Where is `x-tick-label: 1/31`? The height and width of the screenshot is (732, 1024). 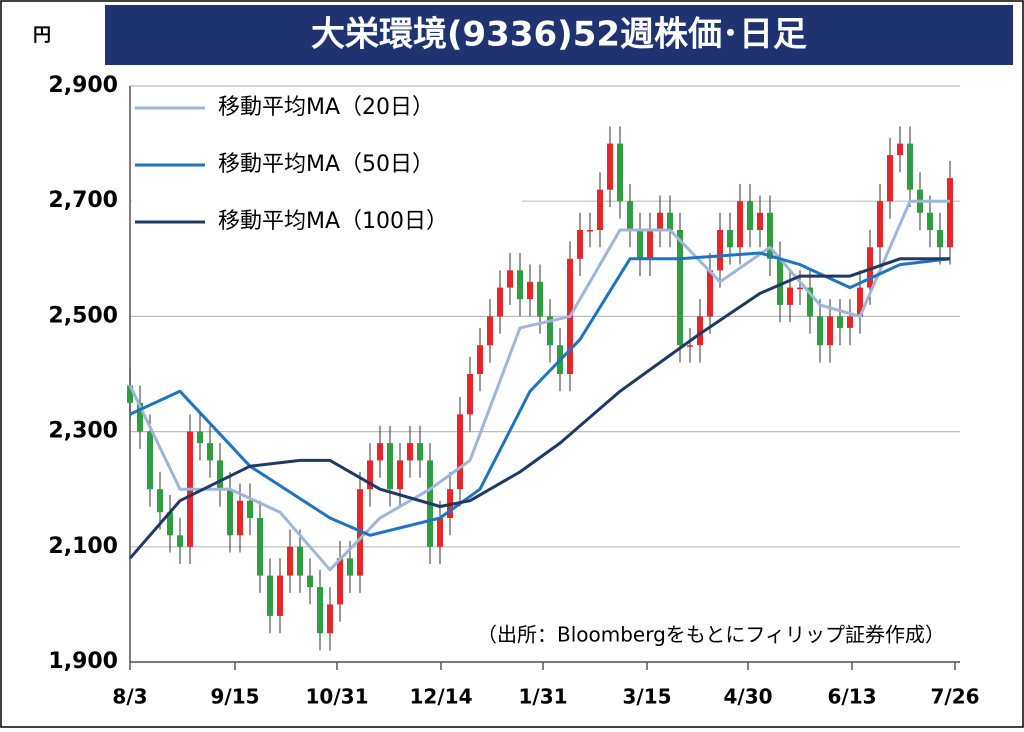 x-tick-label: 1/31 is located at coordinates (542, 697).